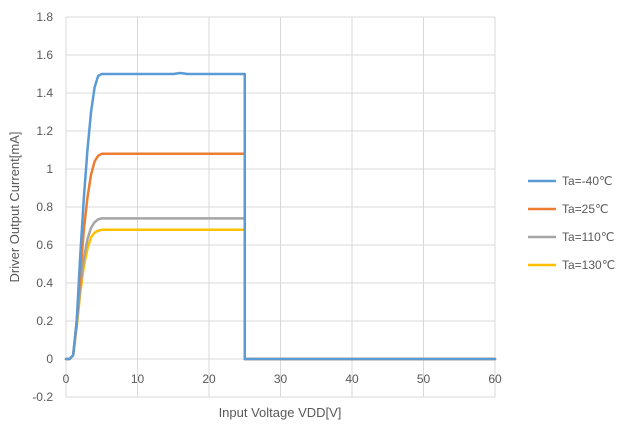  I want to click on y-tick-label: 0.4, so click(44, 283).